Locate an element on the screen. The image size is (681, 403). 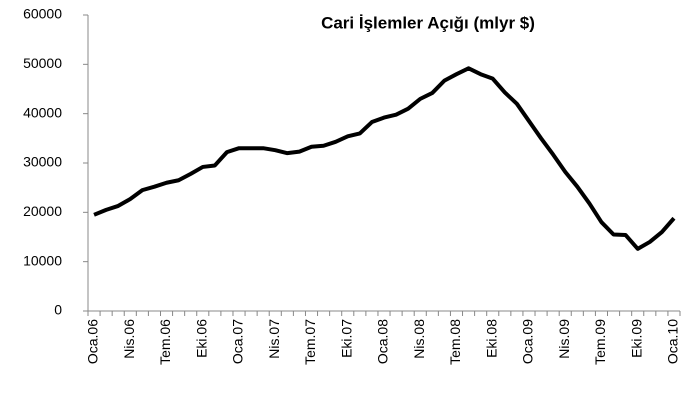
x-tick-label: Nis.09 is located at coordinates (564, 339).